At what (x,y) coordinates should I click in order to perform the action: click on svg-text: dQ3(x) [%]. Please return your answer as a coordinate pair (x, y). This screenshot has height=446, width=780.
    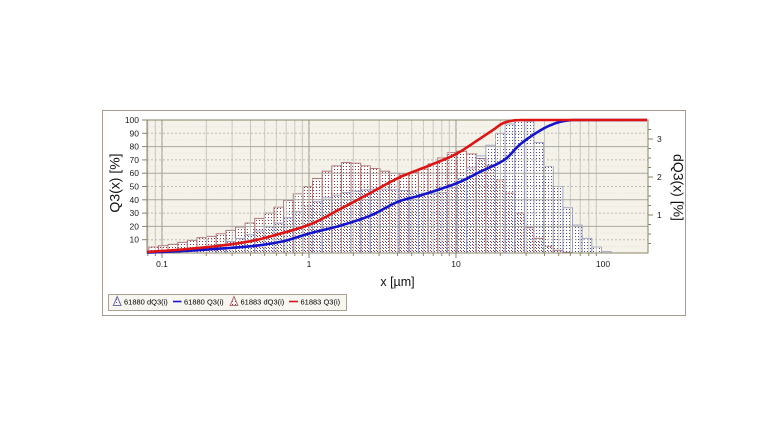
    Looking at the image, I should click on (679, 187).